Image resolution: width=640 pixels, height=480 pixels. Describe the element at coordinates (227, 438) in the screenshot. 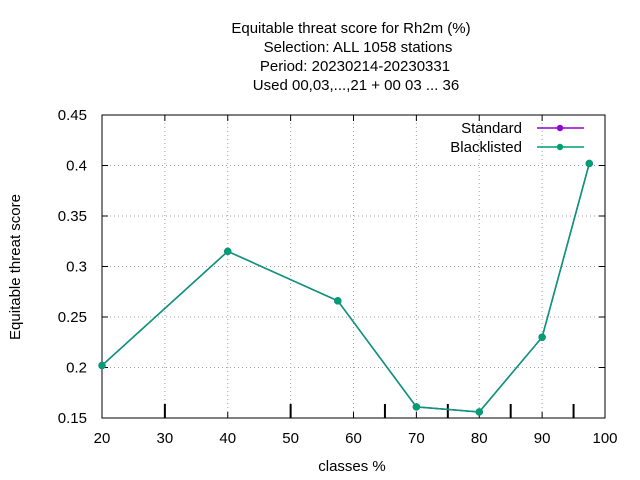

I see `x-tick-label: 40` at that location.